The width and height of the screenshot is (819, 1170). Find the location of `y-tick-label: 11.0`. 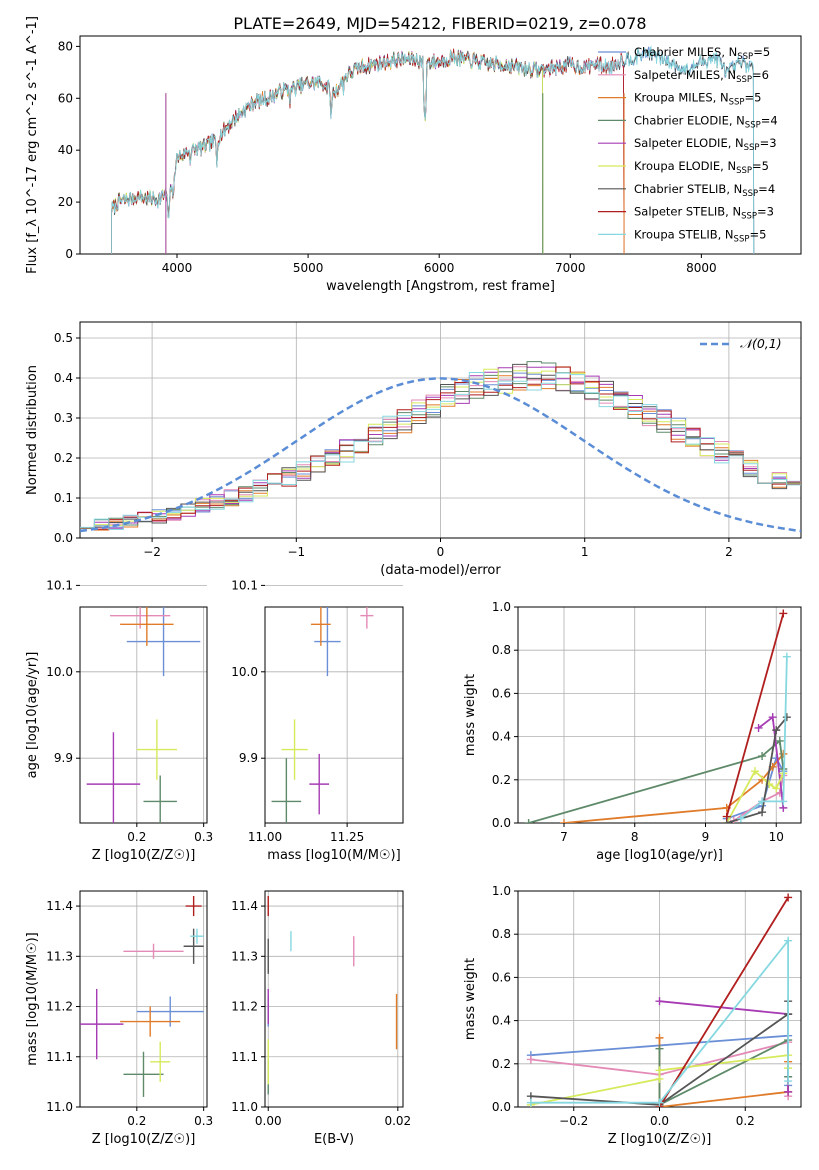

y-tick-label: 11.0 is located at coordinates (59, 1107).